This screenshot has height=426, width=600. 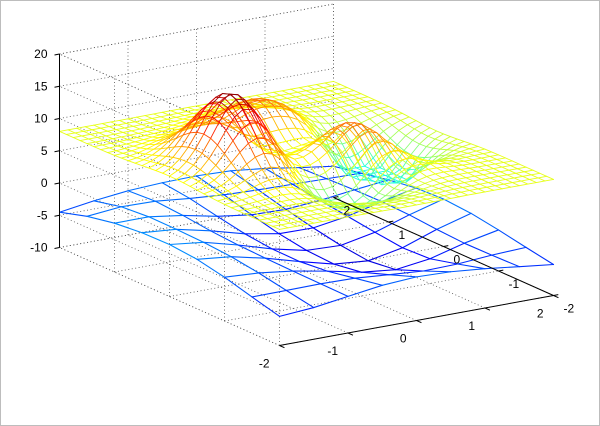 I want to click on z-tick-mark, so click(x=57, y=248).